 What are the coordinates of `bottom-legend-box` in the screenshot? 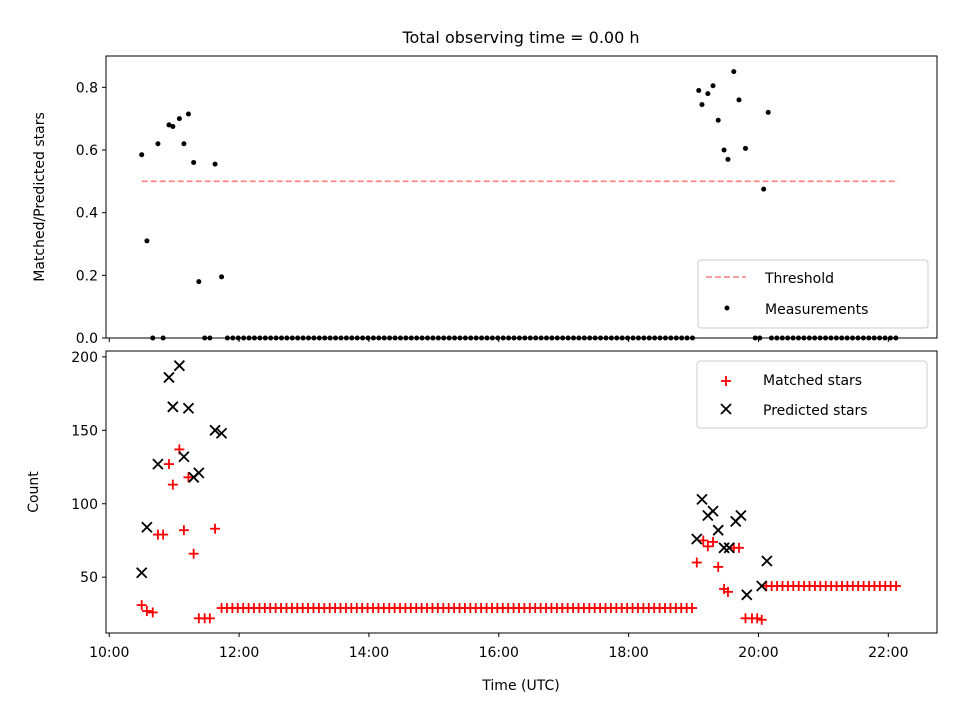 It's located at (812, 394).